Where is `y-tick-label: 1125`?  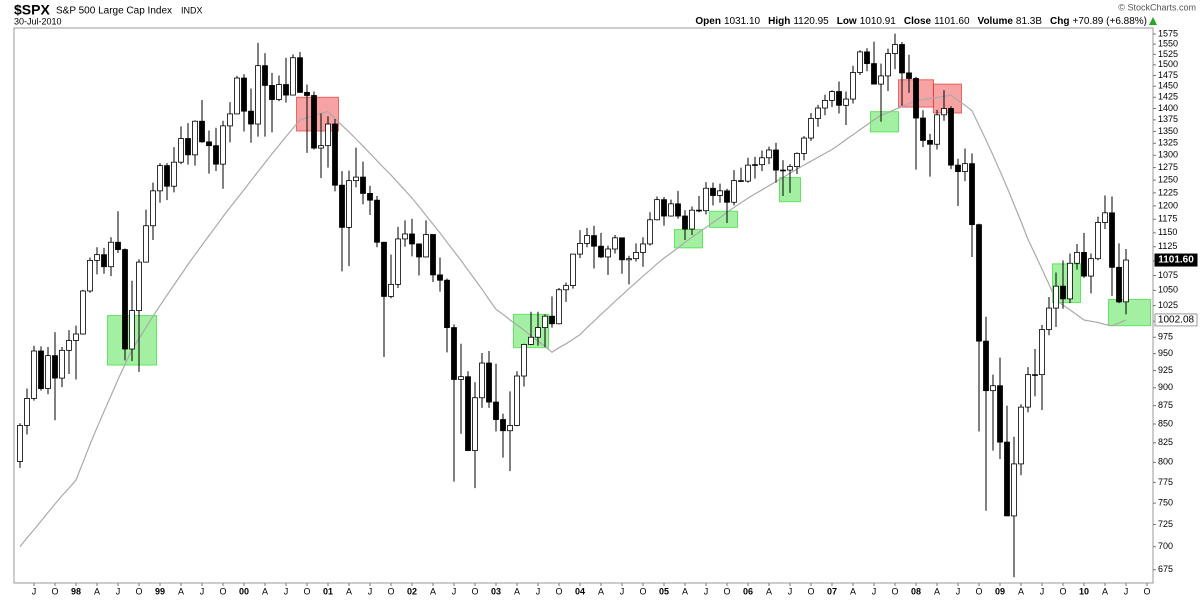 y-tick-label: 1125 is located at coordinates (1167, 246).